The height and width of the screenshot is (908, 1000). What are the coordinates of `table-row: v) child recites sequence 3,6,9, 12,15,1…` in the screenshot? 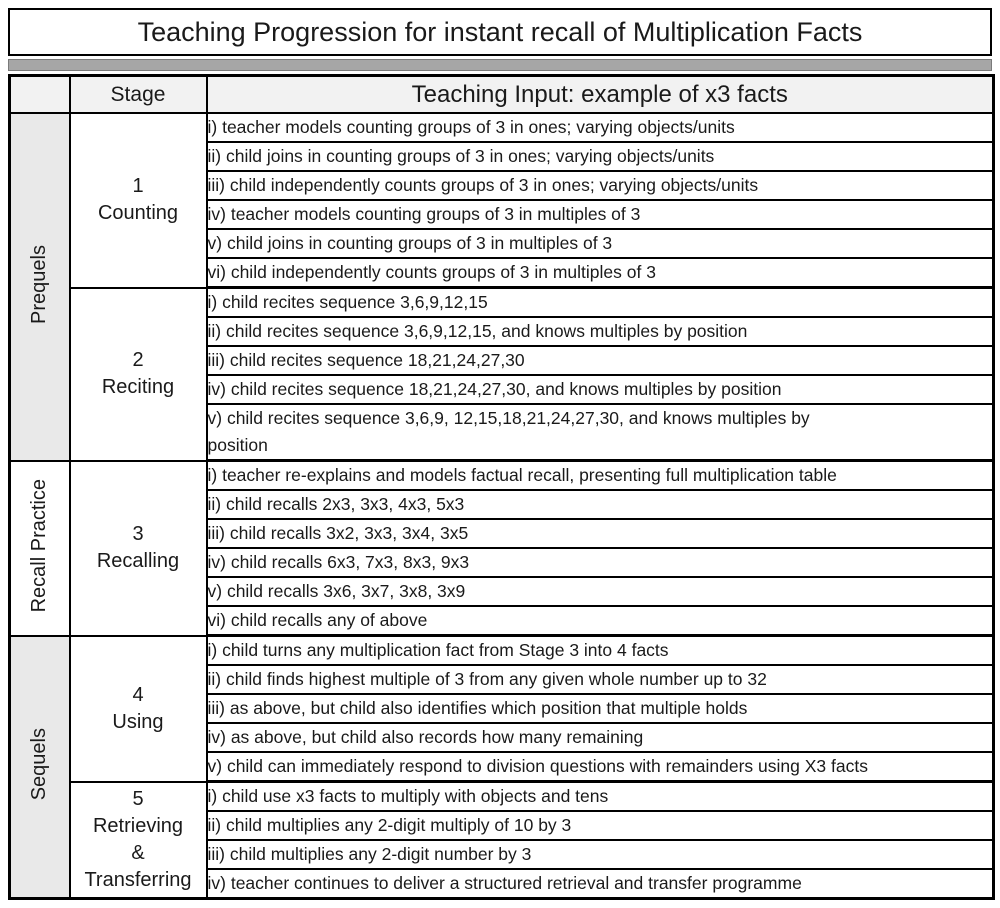 It's located at (502, 432).